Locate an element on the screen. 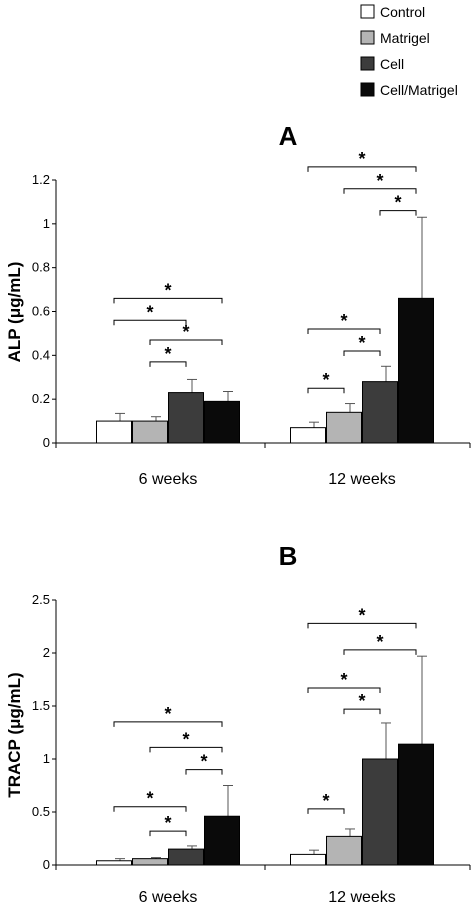  y-tick-label: 0.2 is located at coordinates (41, 398).